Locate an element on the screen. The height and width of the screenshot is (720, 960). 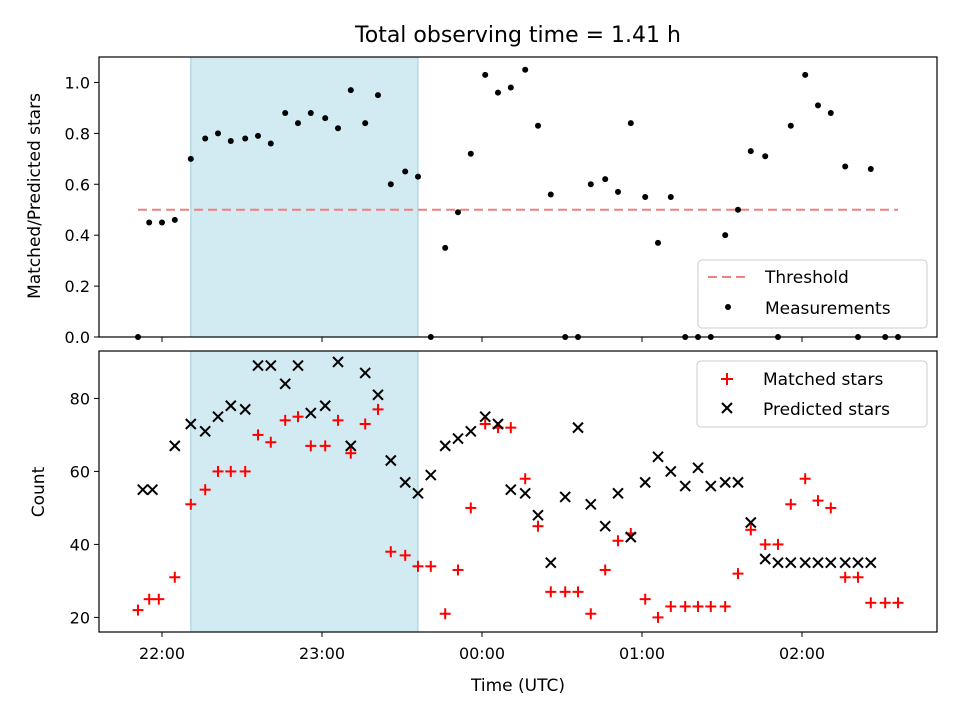
top-y-tick-label: 0.6 is located at coordinates (77, 184).